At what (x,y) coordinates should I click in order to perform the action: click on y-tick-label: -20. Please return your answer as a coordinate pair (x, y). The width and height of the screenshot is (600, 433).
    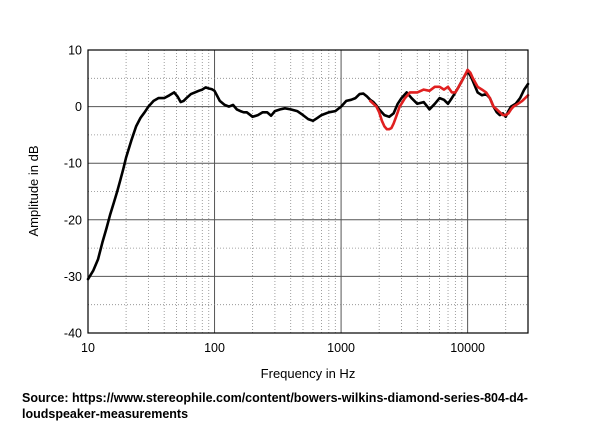
    Looking at the image, I should click on (73, 220).